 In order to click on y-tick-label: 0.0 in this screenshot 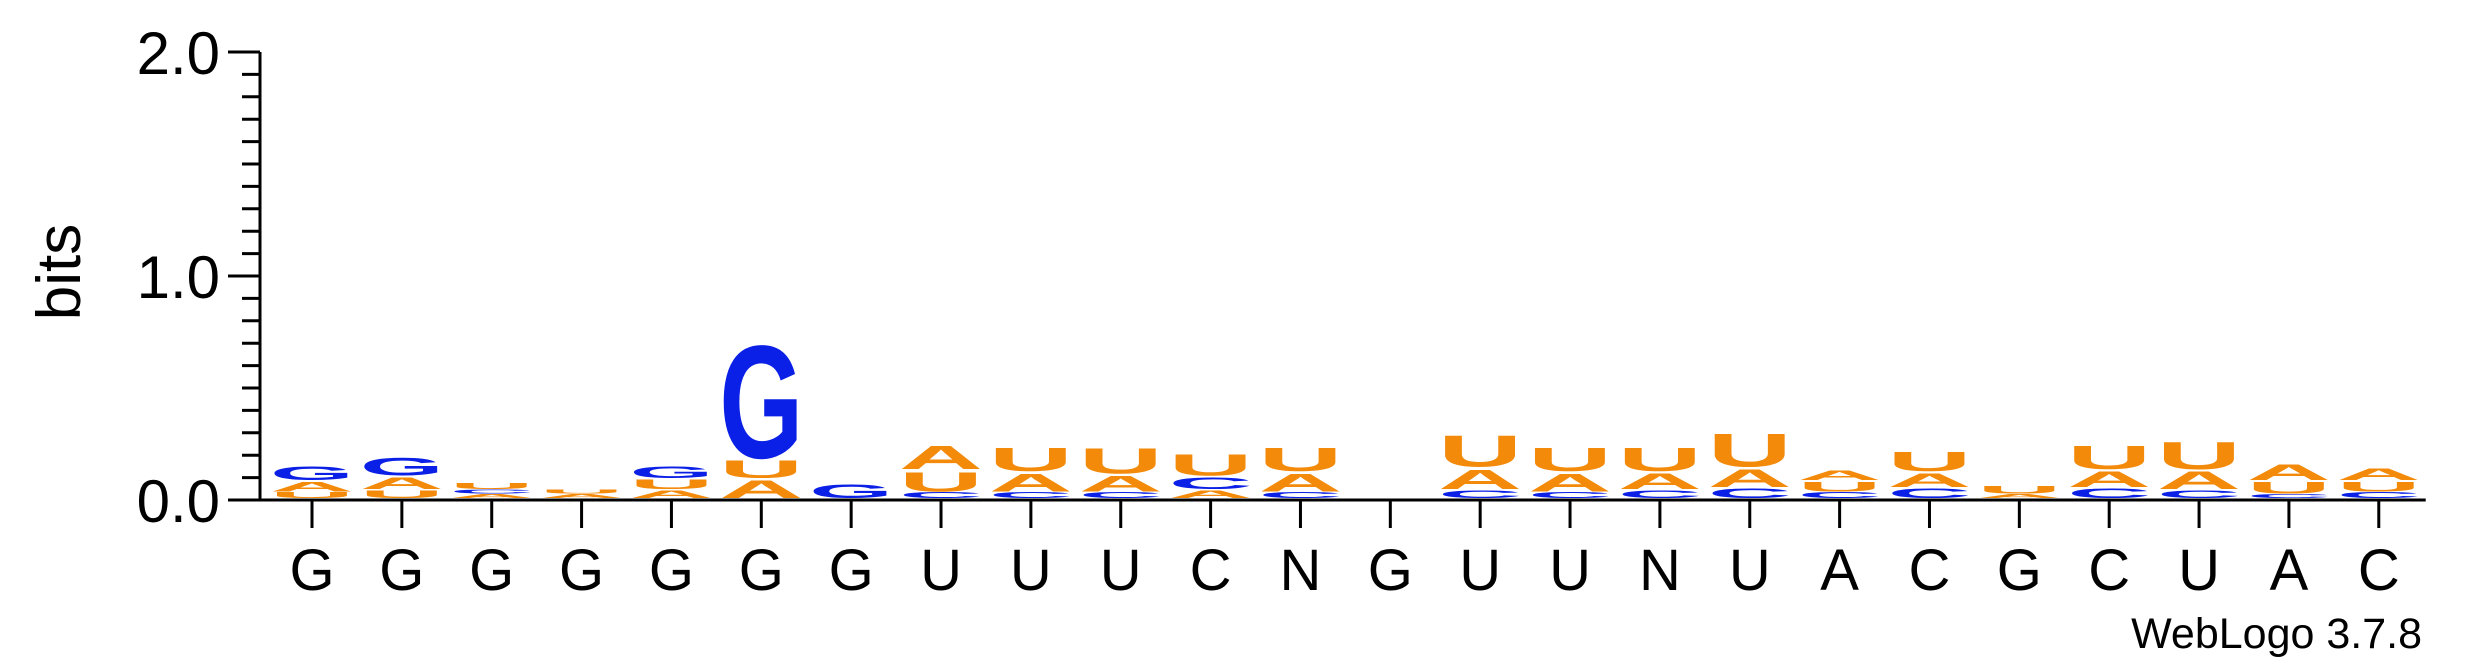, I will do `click(178, 501)`.